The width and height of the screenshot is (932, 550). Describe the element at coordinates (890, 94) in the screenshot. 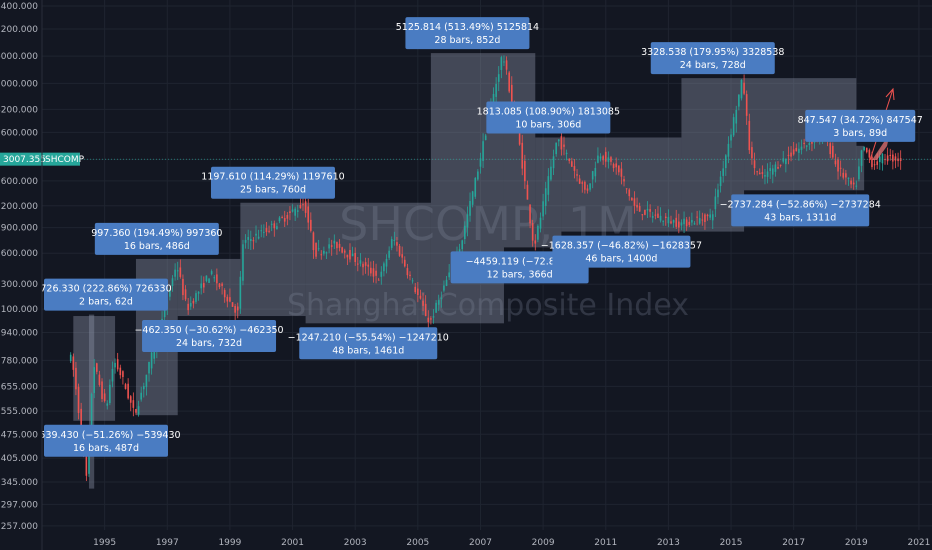

I see `projection-arrow-head` at that location.